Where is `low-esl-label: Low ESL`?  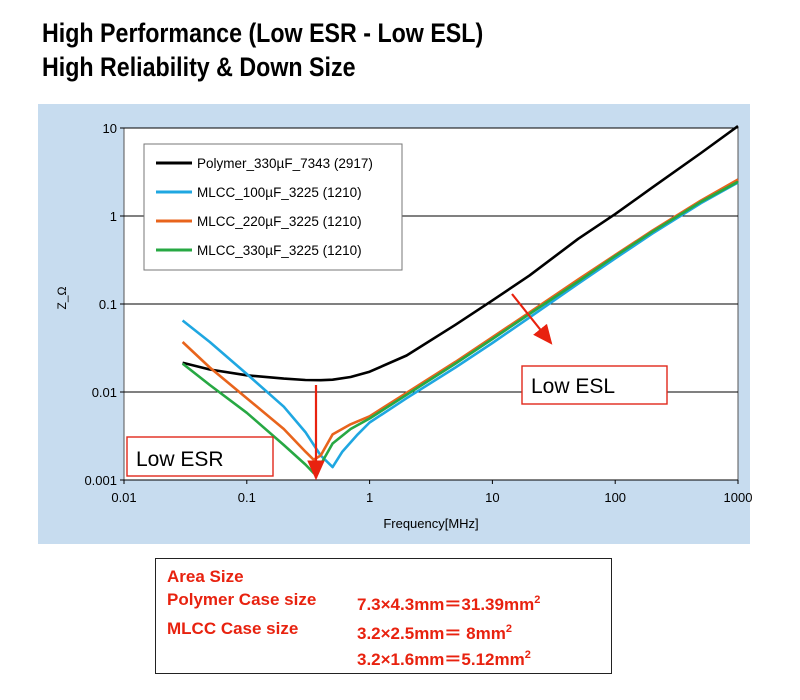 low-esl-label: Low ESL is located at coordinates (573, 386).